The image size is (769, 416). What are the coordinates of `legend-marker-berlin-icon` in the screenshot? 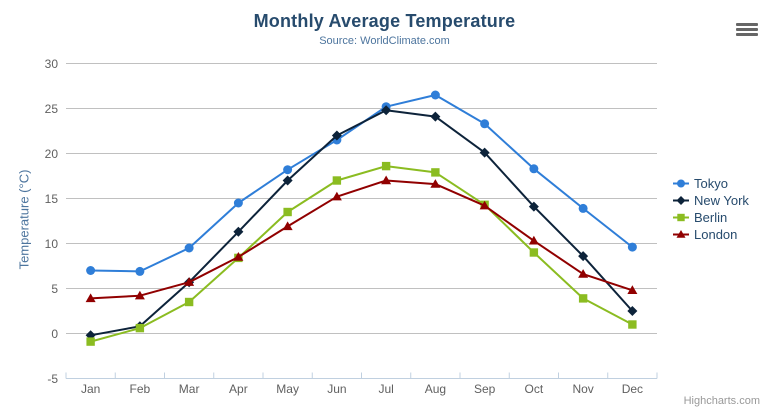 It's located at (681, 217).